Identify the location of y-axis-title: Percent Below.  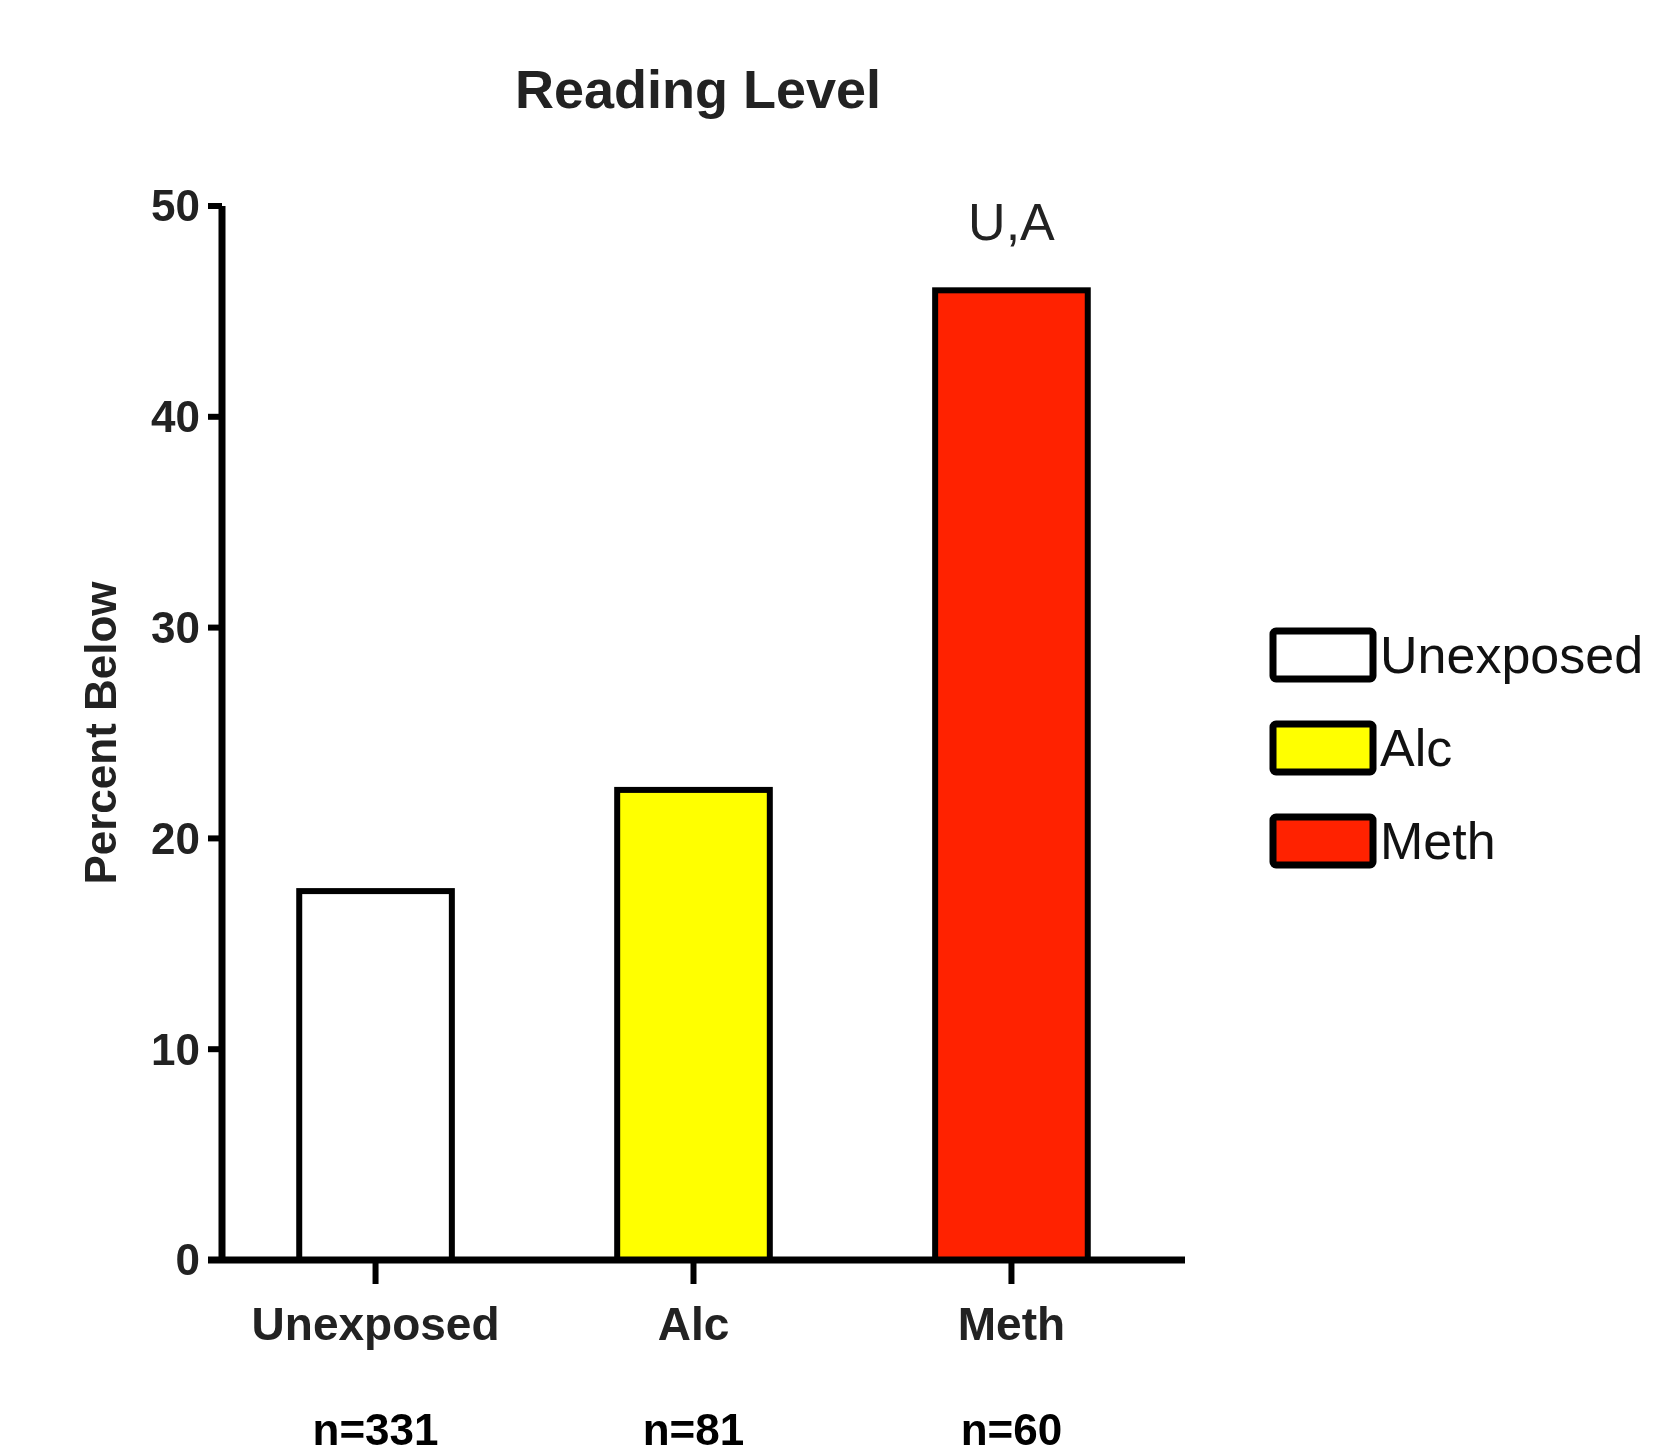
(100, 732).